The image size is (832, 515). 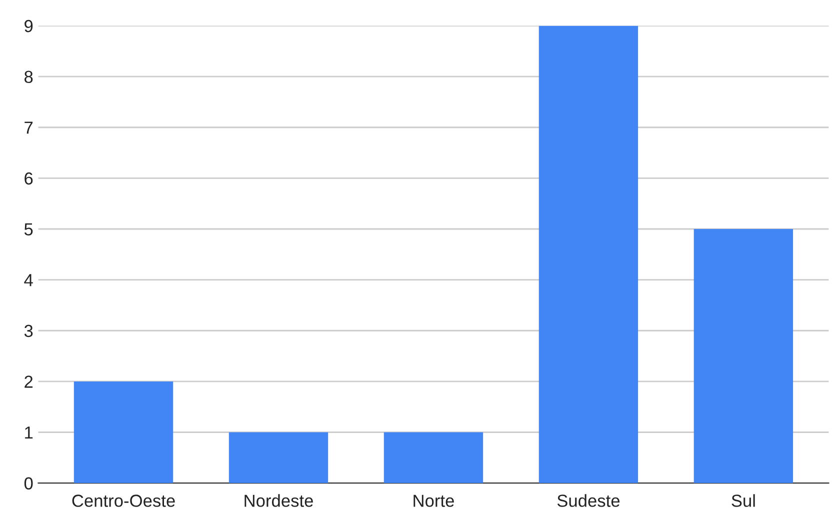 What do you see at coordinates (588, 500) in the screenshot?
I see `x-tick-label: Sudeste` at bounding box center [588, 500].